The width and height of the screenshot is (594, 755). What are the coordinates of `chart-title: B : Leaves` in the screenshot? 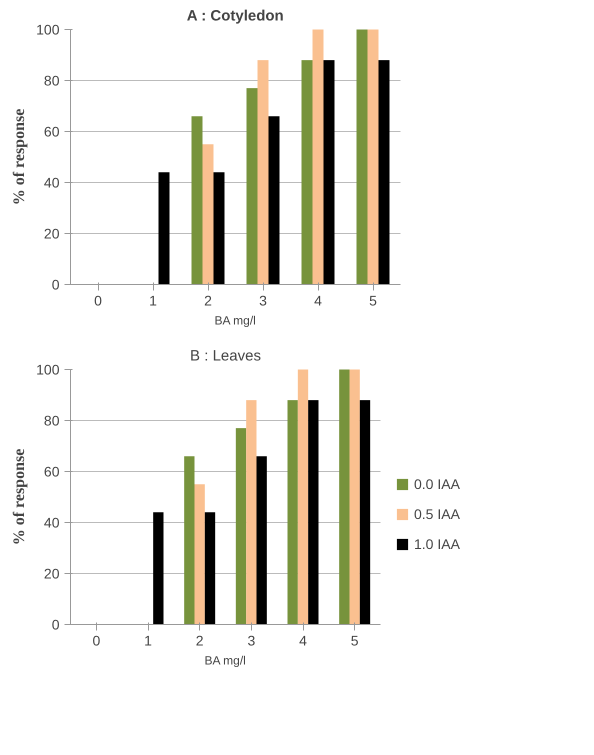 It's located at (225, 356).